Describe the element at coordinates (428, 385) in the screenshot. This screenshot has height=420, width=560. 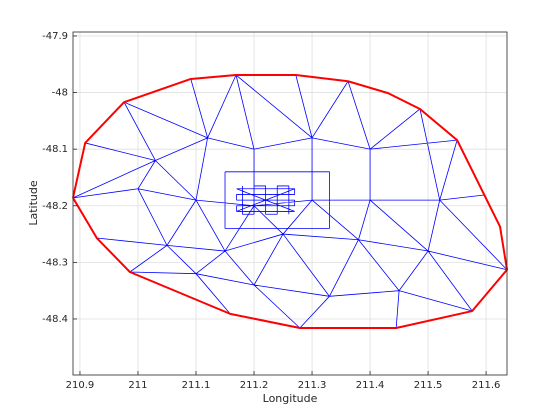
I see `x-tick-label: 211.5` at that location.